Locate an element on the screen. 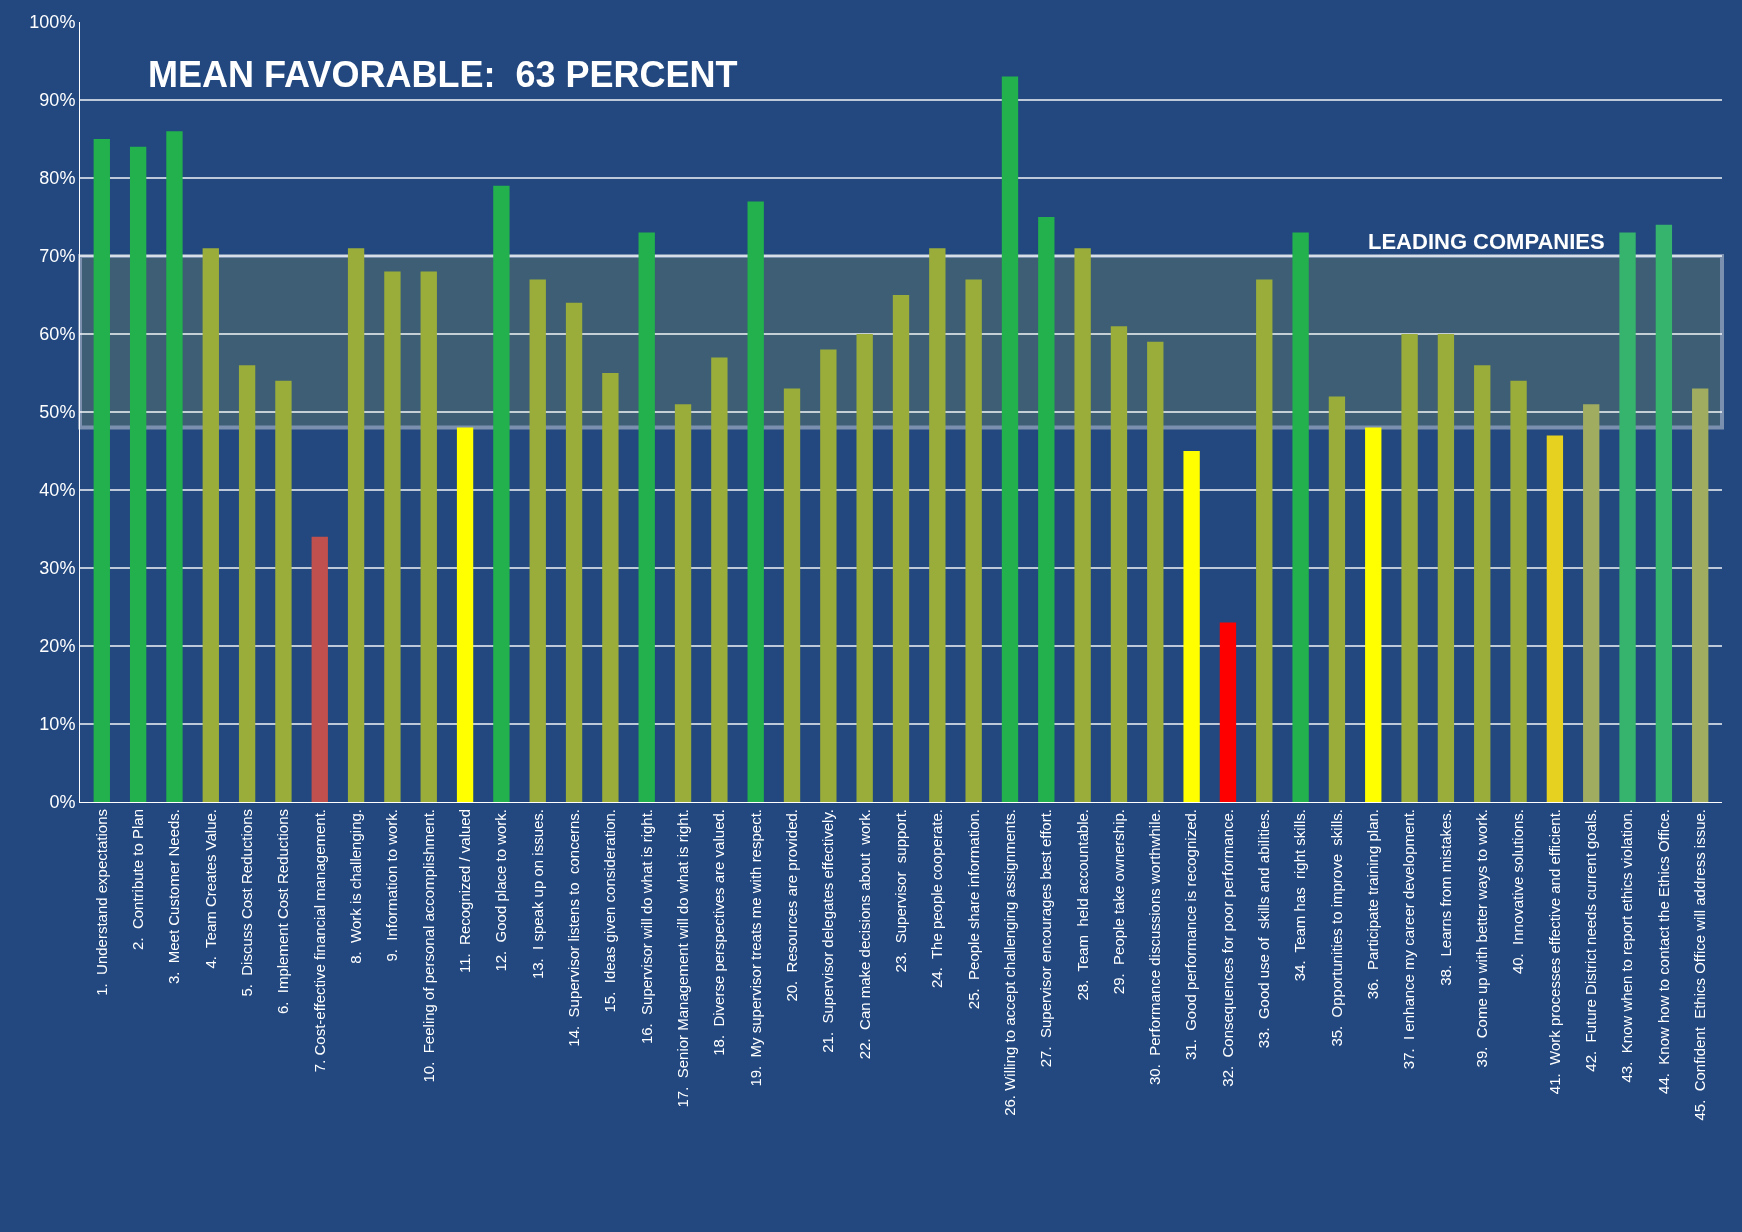 This screenshot has width=1742, height=1232. y-tick-label: 30% is located at coordinates (57, 568).